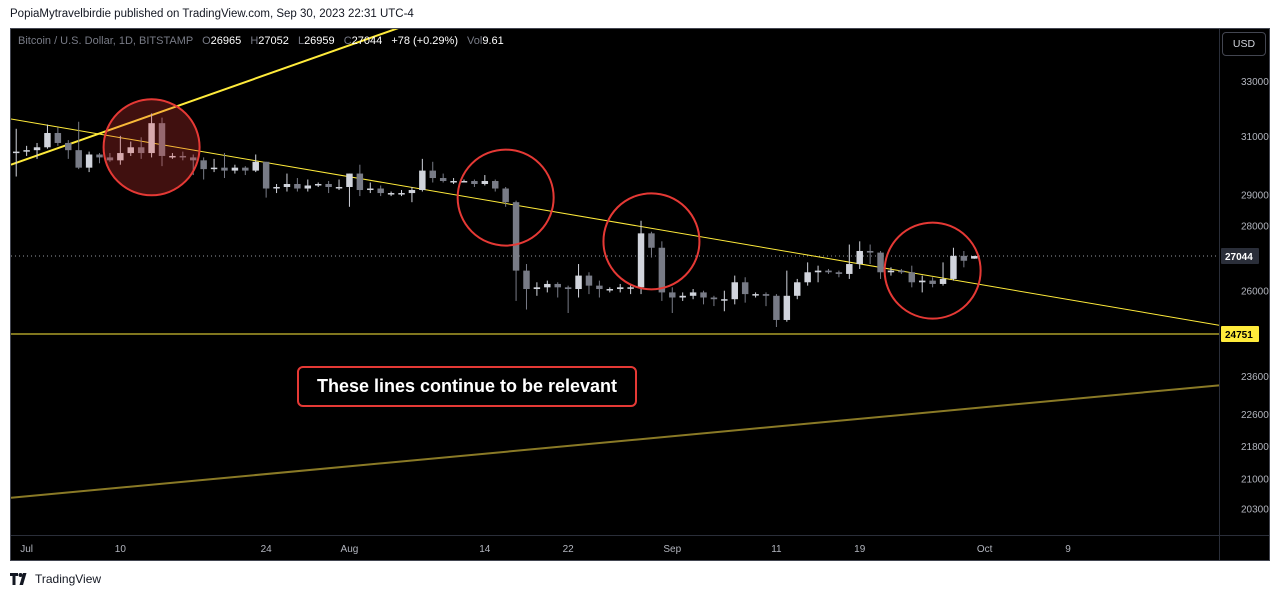 This screenshot has width=1281, height=597. Describe the element at coordinates (206, 41) in the screenshot. I see `open-label: O` at that location.